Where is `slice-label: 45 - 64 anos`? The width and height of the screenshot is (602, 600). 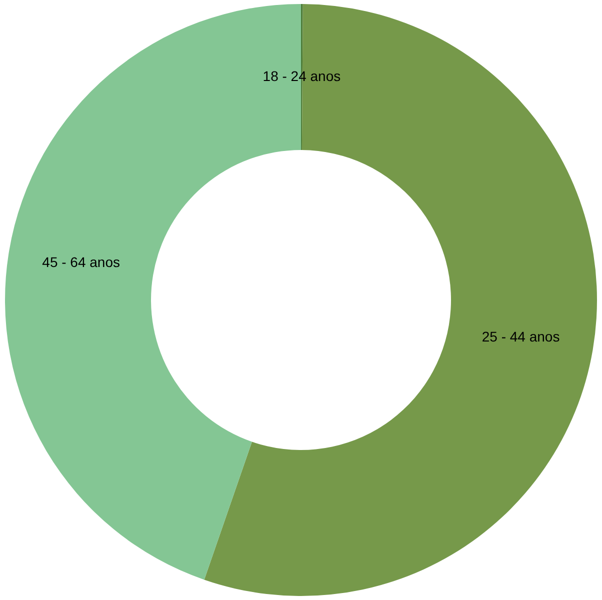 slice-label: 45 - 64 anos is located at coordinates (81, 262).